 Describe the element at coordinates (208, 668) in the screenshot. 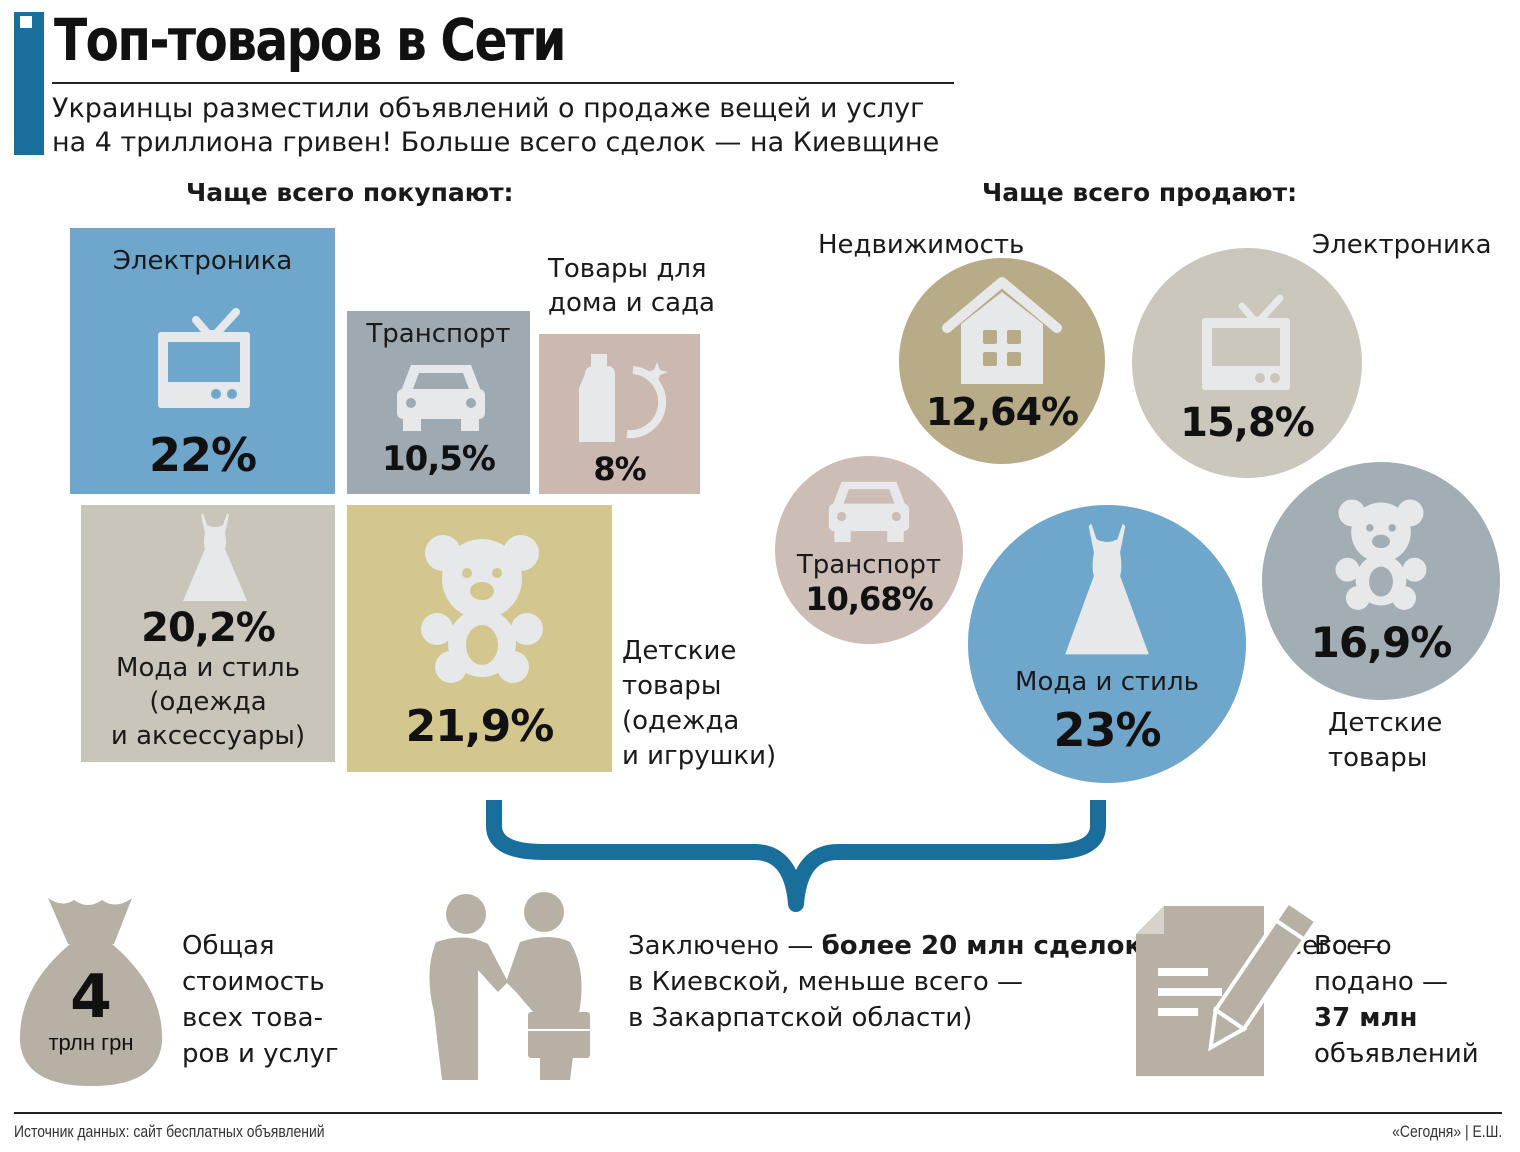

I see `label-line: Мода и стиль` at that location.